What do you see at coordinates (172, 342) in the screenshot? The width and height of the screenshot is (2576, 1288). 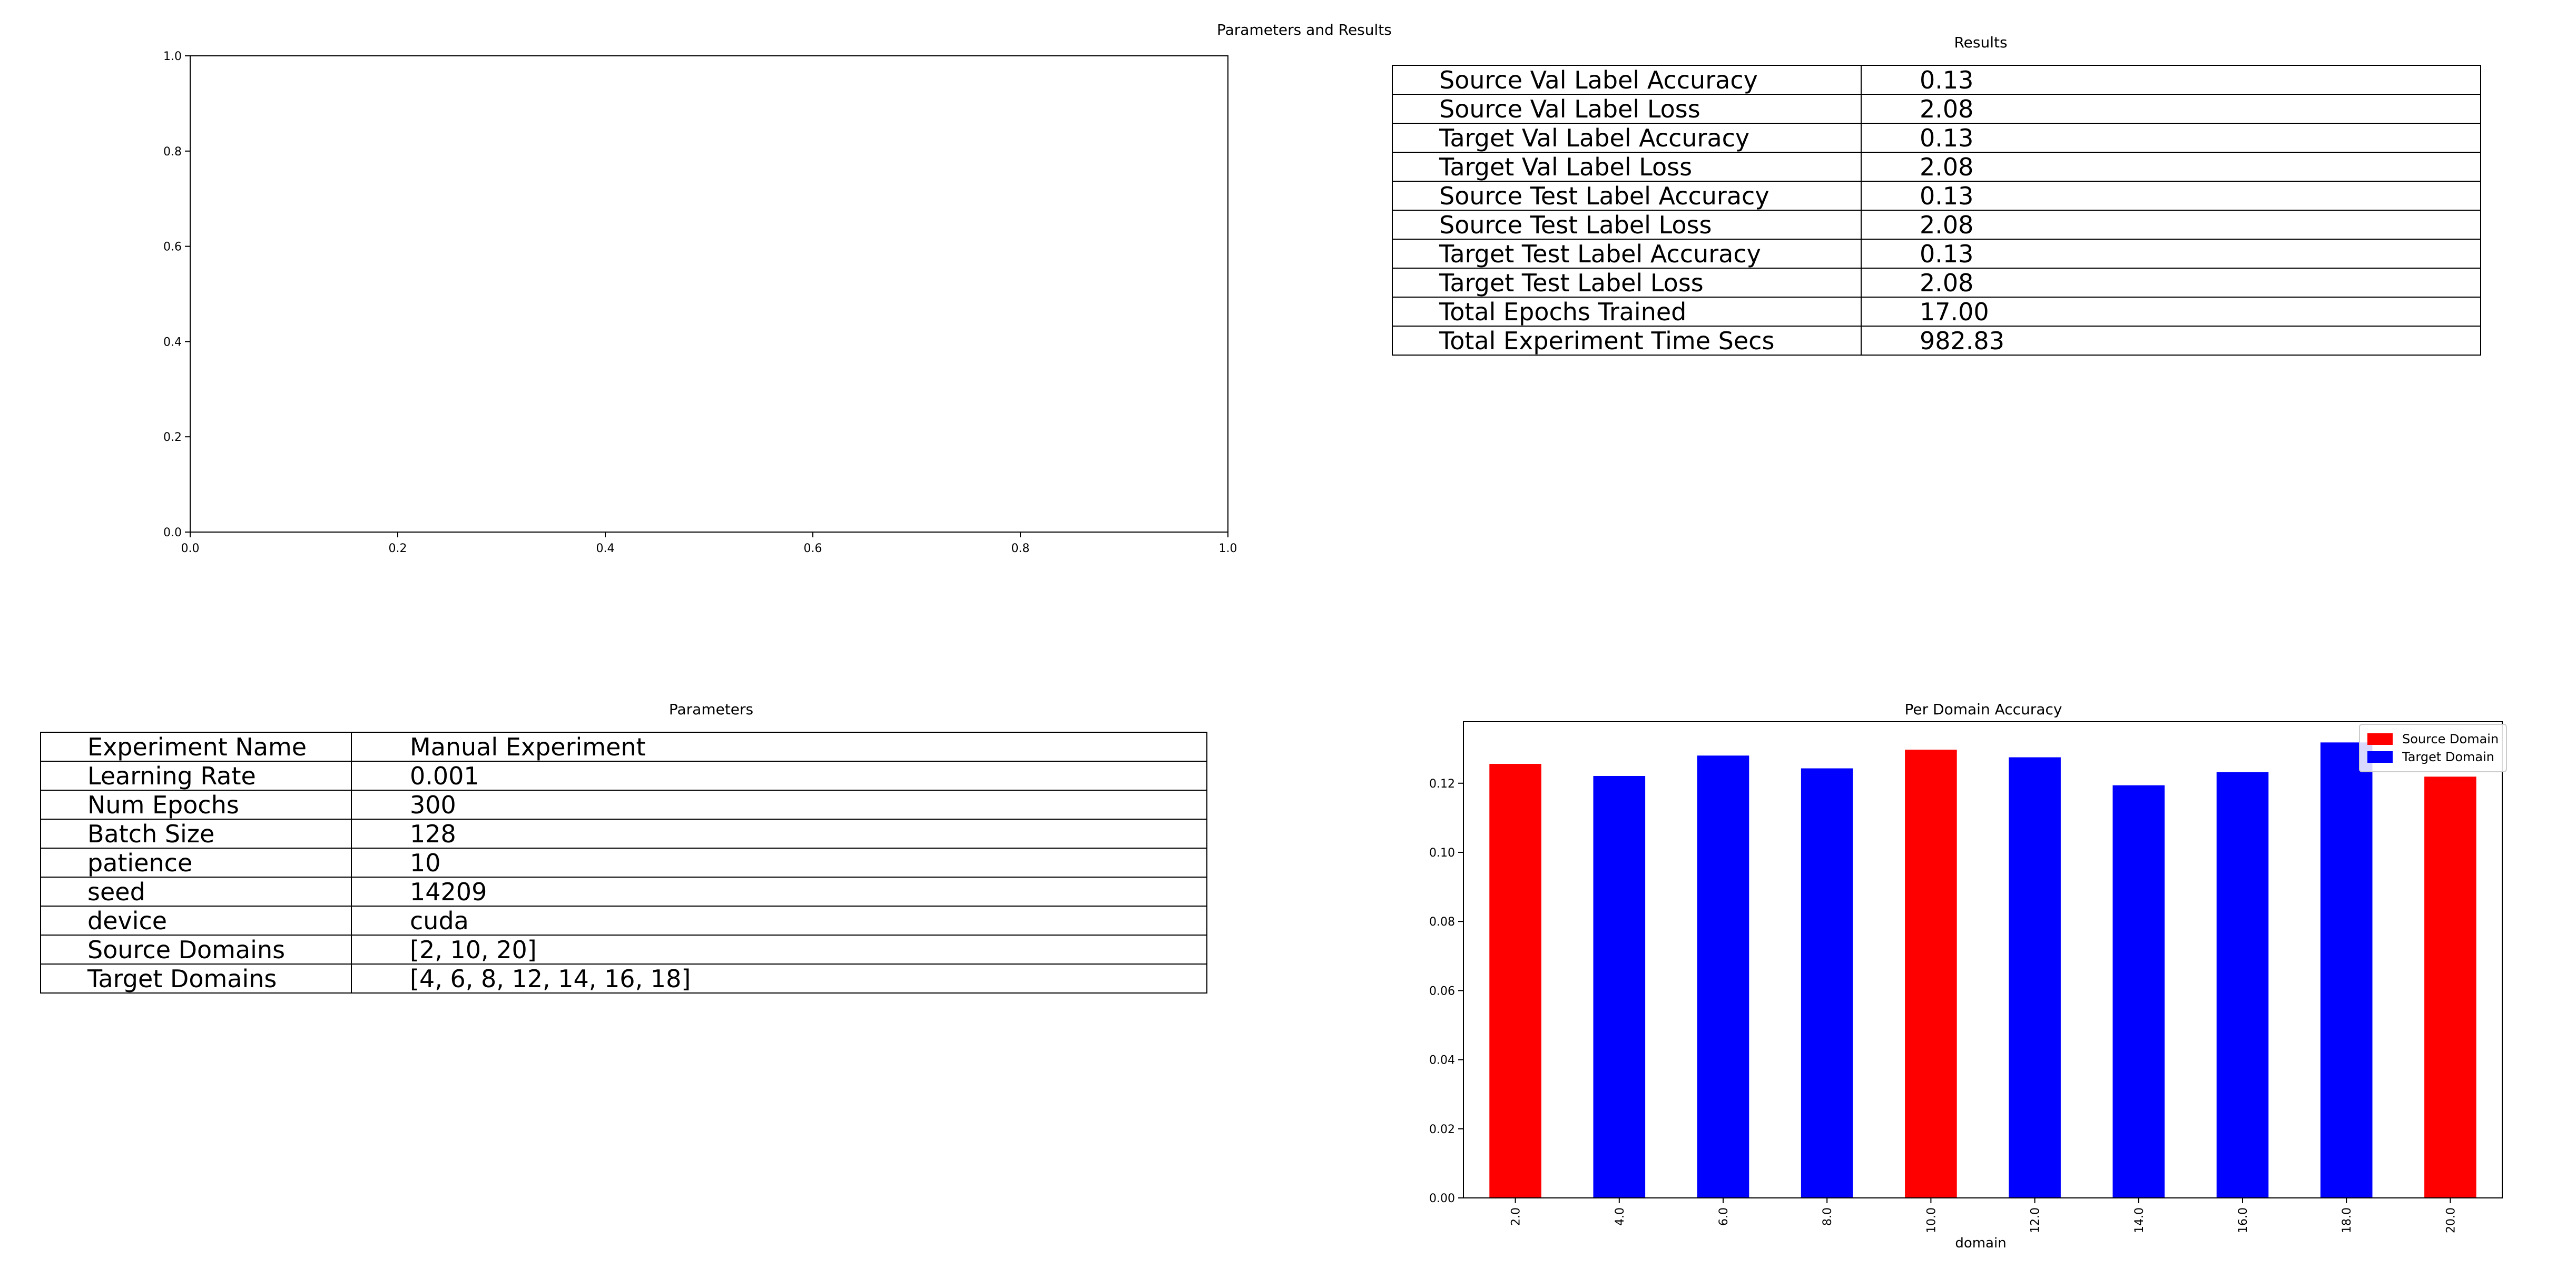 I see `y-tick-label: 0.4` at bounding box center [172, 342].